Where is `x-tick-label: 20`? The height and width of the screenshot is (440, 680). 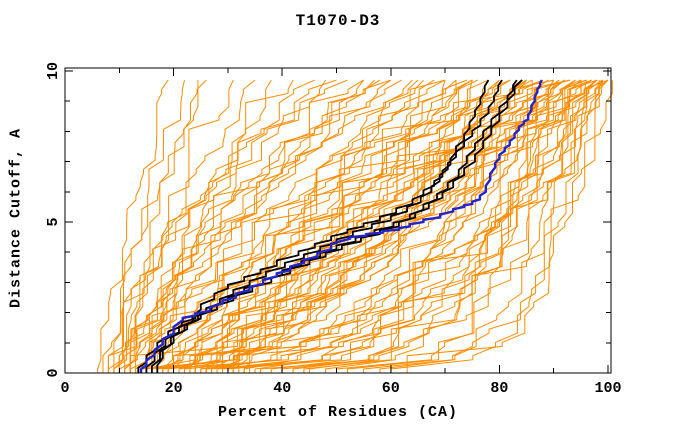
x-tick-label: 20 is located at coordinates (174, 388).